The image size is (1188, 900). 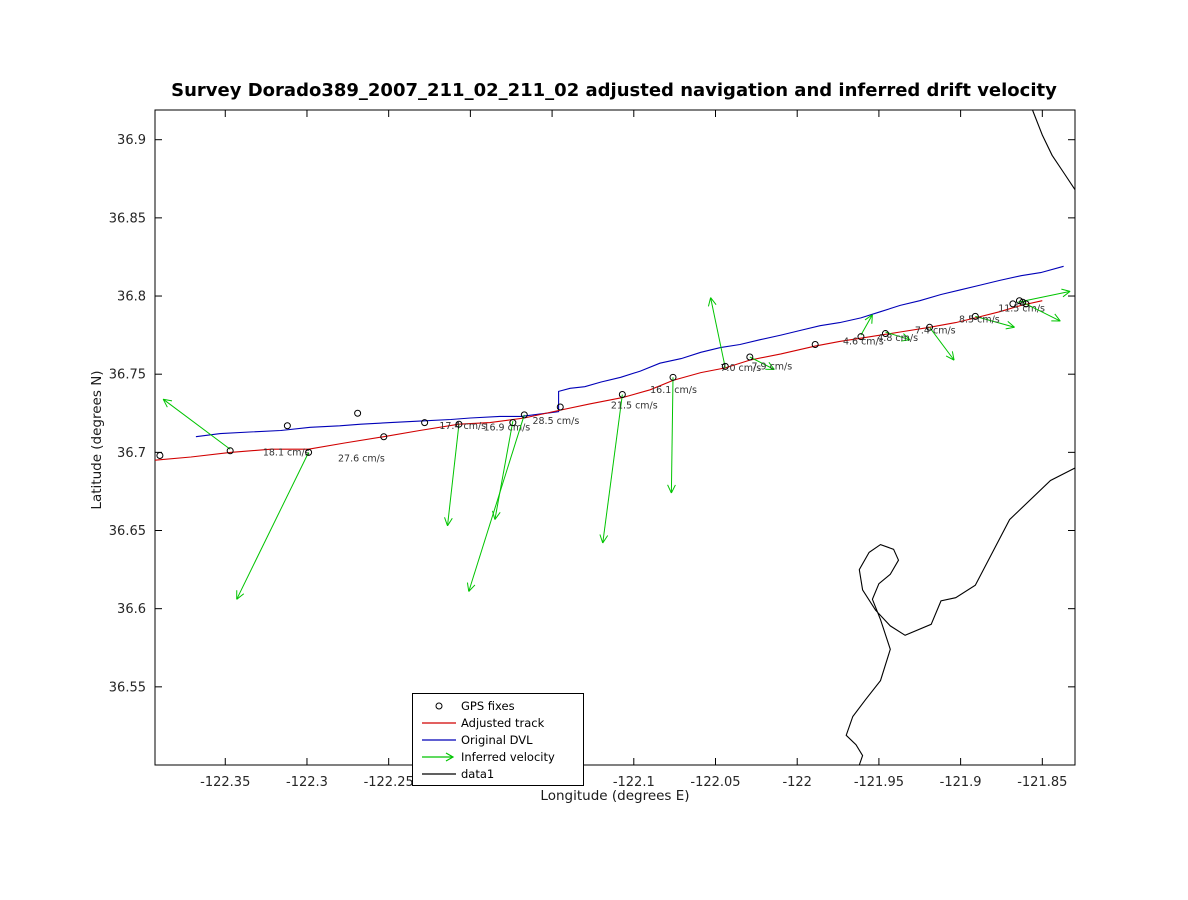 I want to click on y-tick-label: 36.6, so click(x=131, y=609).